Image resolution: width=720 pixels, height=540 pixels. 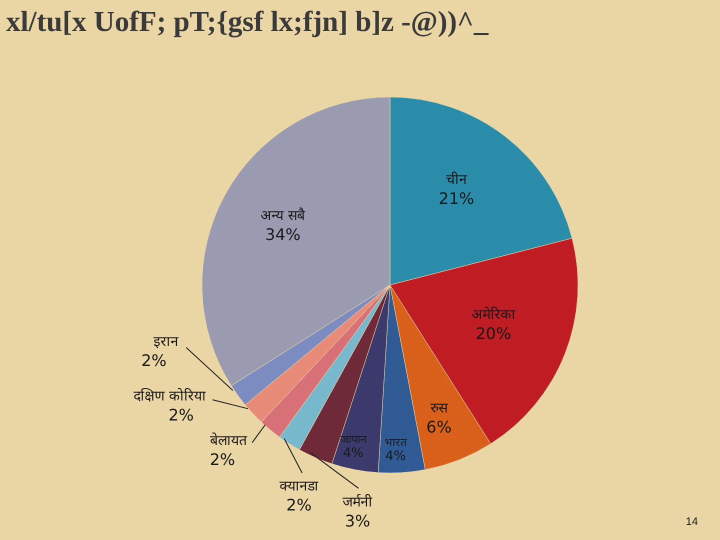 What do you see at coordinates (396, 442) in the screenshot?
I see `slice-label: भारत` at bounding box center [396, 442].